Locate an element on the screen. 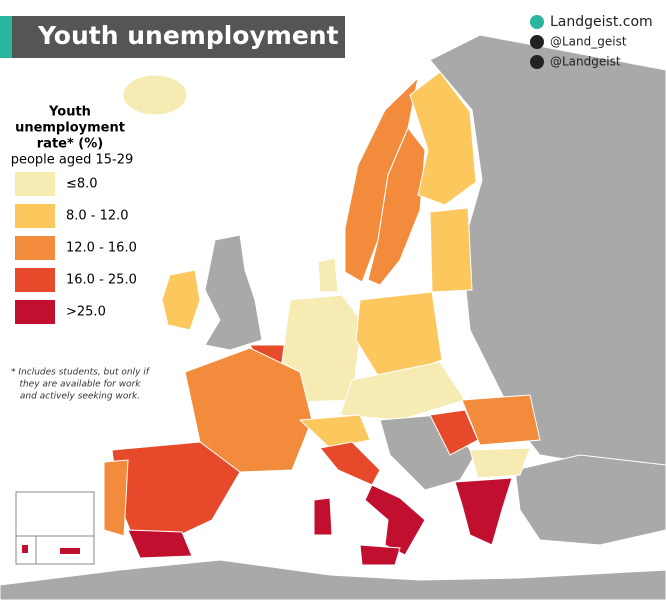 This screenshot has height=604, width=666. legend-label: ≤8.0 is located at coordinates (82, 184).